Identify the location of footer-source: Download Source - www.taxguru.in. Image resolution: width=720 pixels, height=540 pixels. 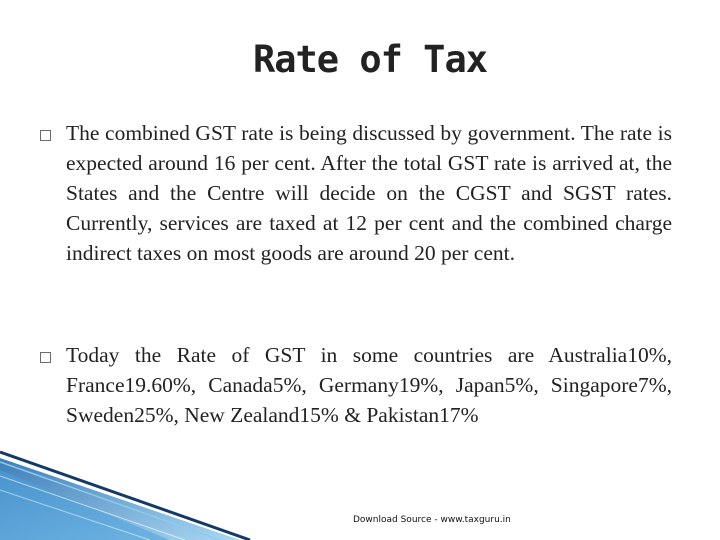
(432, 520).